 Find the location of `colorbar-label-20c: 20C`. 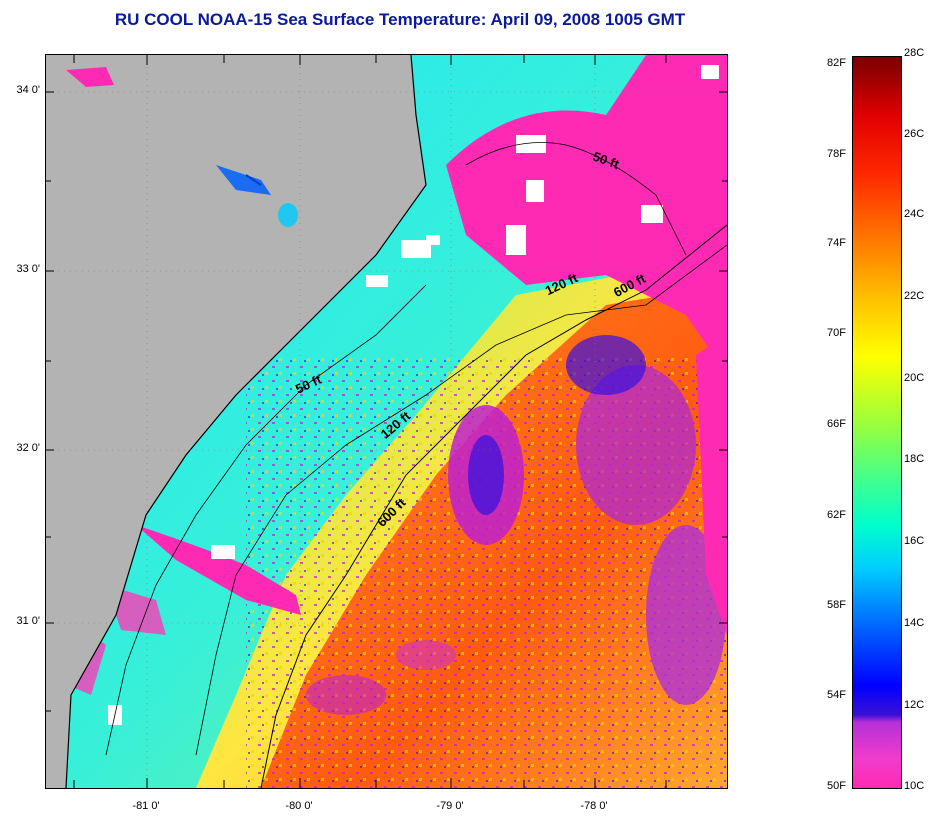

colorbar-label-20c: 20C is located at coordinates (914, 378).